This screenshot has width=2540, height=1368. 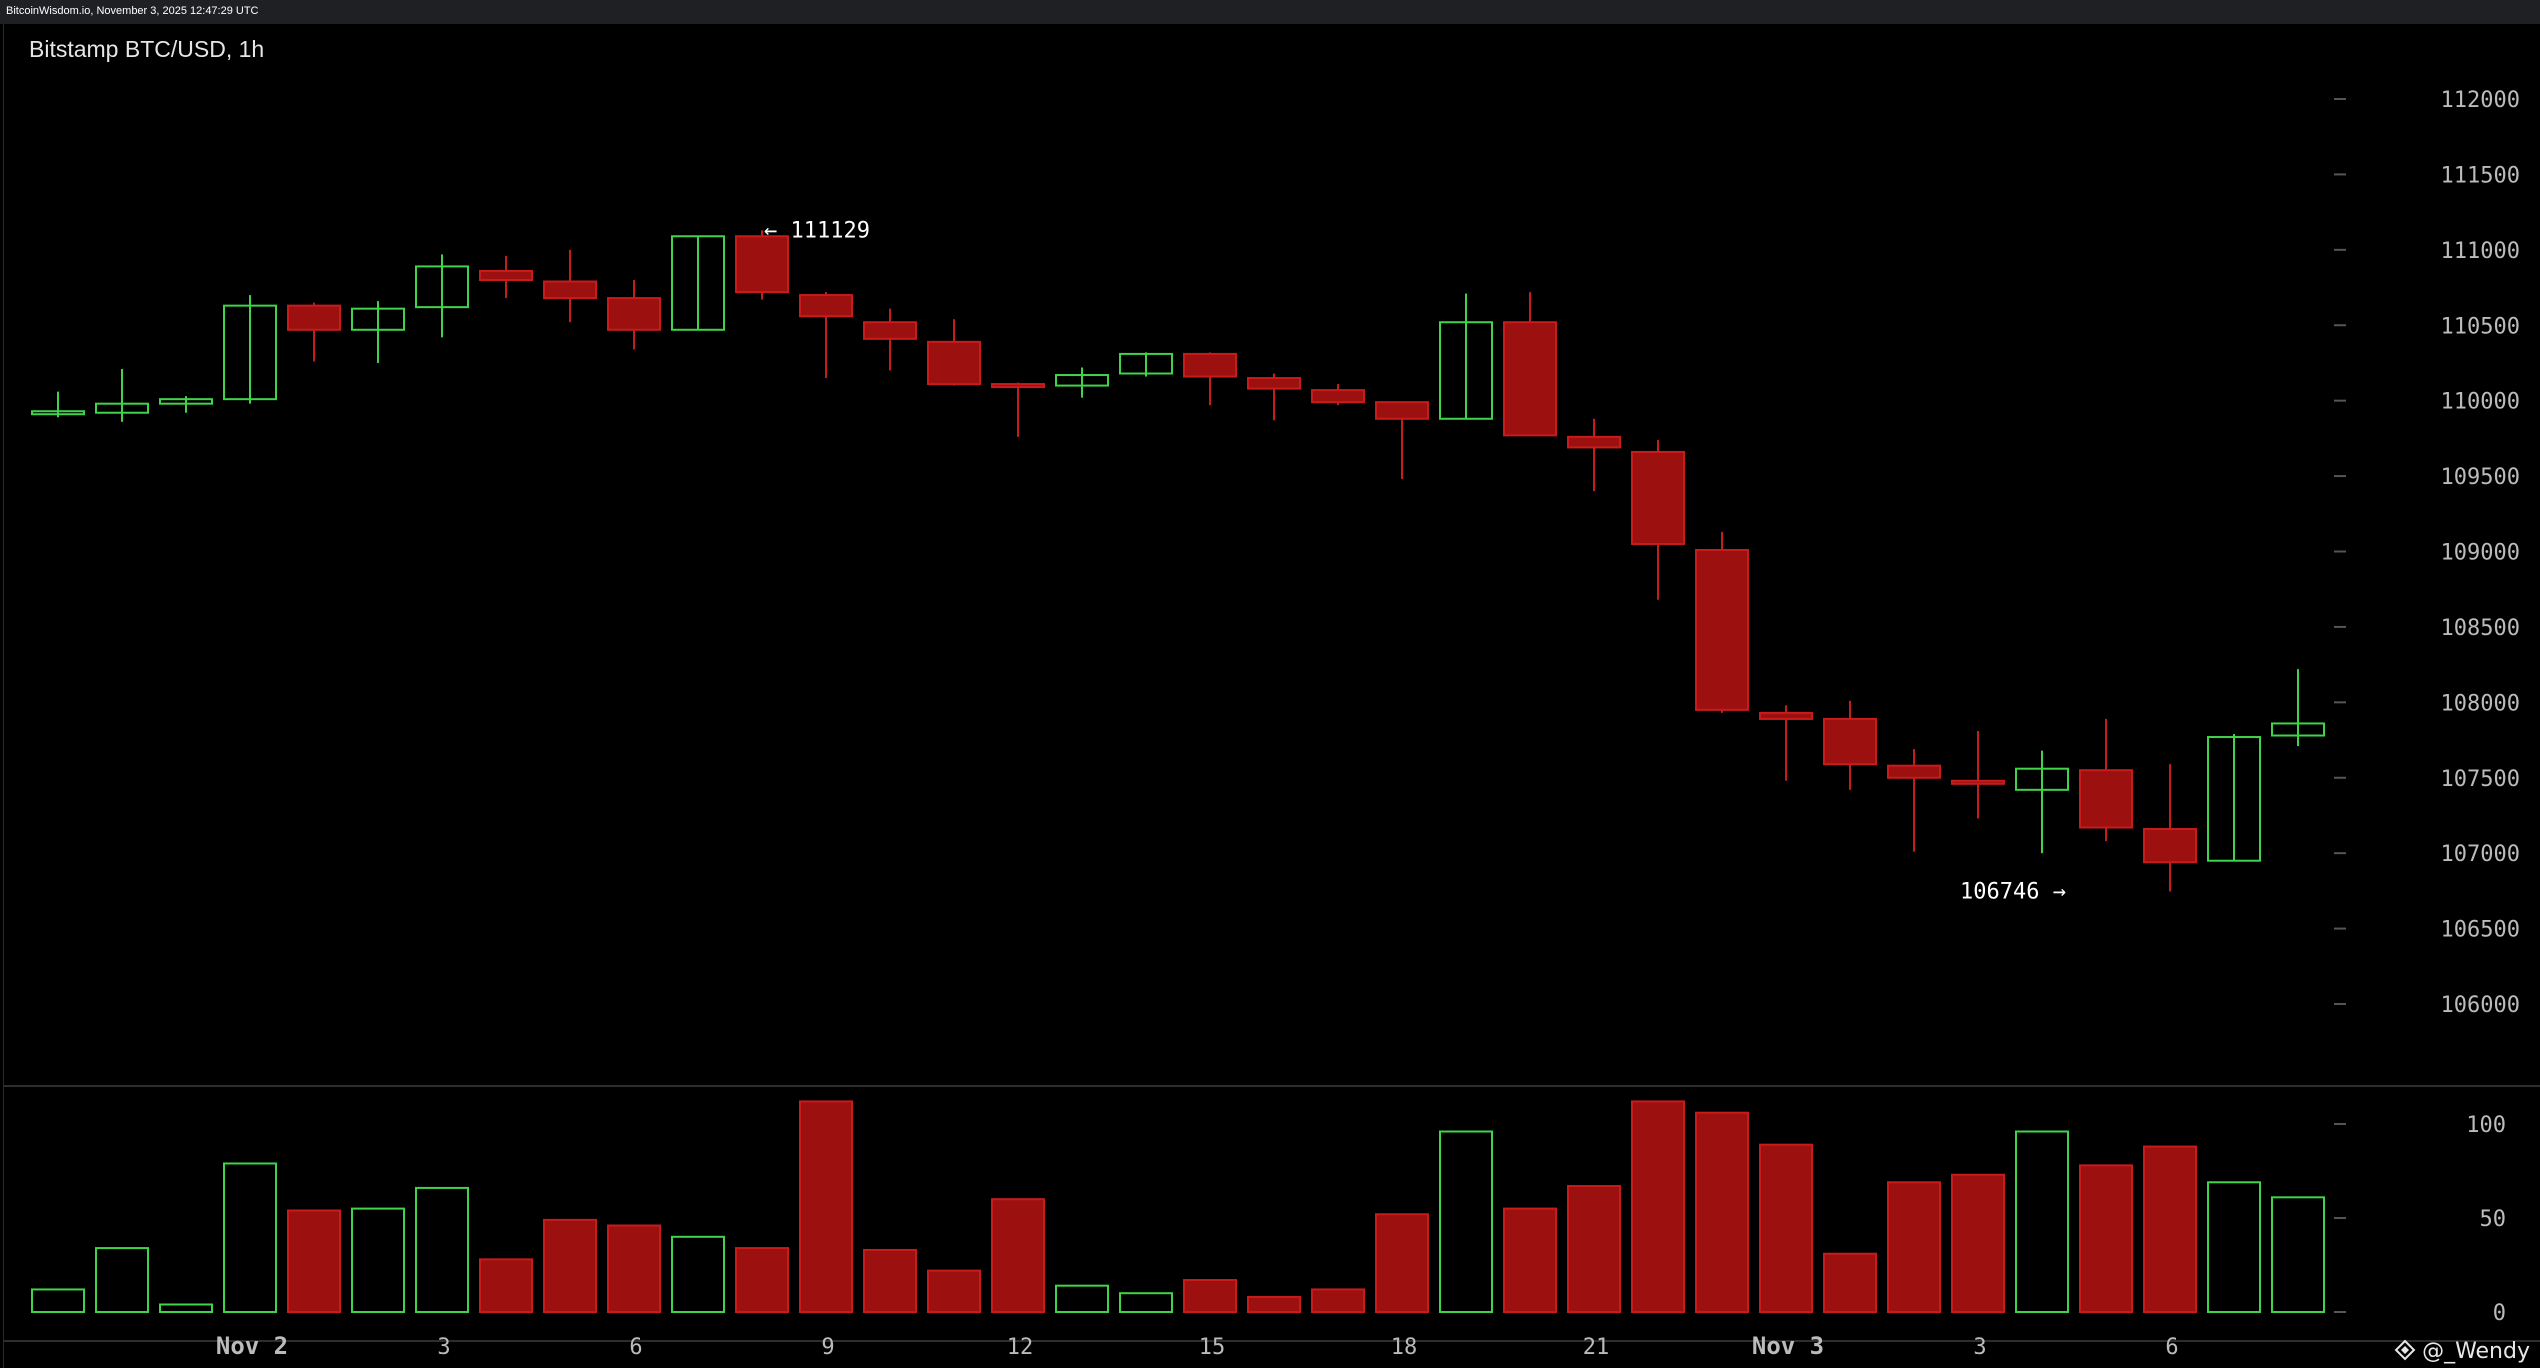 I want to click on time-axis-label: Nov 2, so click(x=252, y=1346).